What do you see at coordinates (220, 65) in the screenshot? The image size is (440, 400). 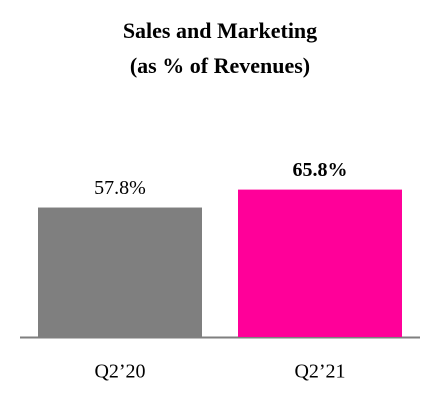 I see `chart-title: (as % of Revenues)` at bounding box center [220, 65].